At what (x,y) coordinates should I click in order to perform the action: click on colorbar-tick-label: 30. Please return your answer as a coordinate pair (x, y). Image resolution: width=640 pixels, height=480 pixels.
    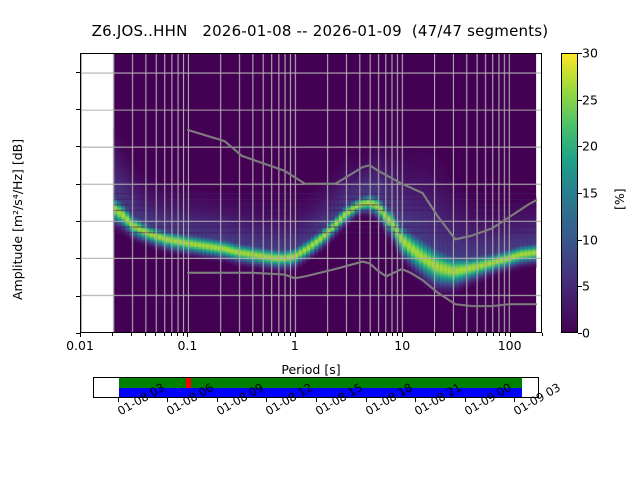
    Looking at the image, I should click on (590, 53).